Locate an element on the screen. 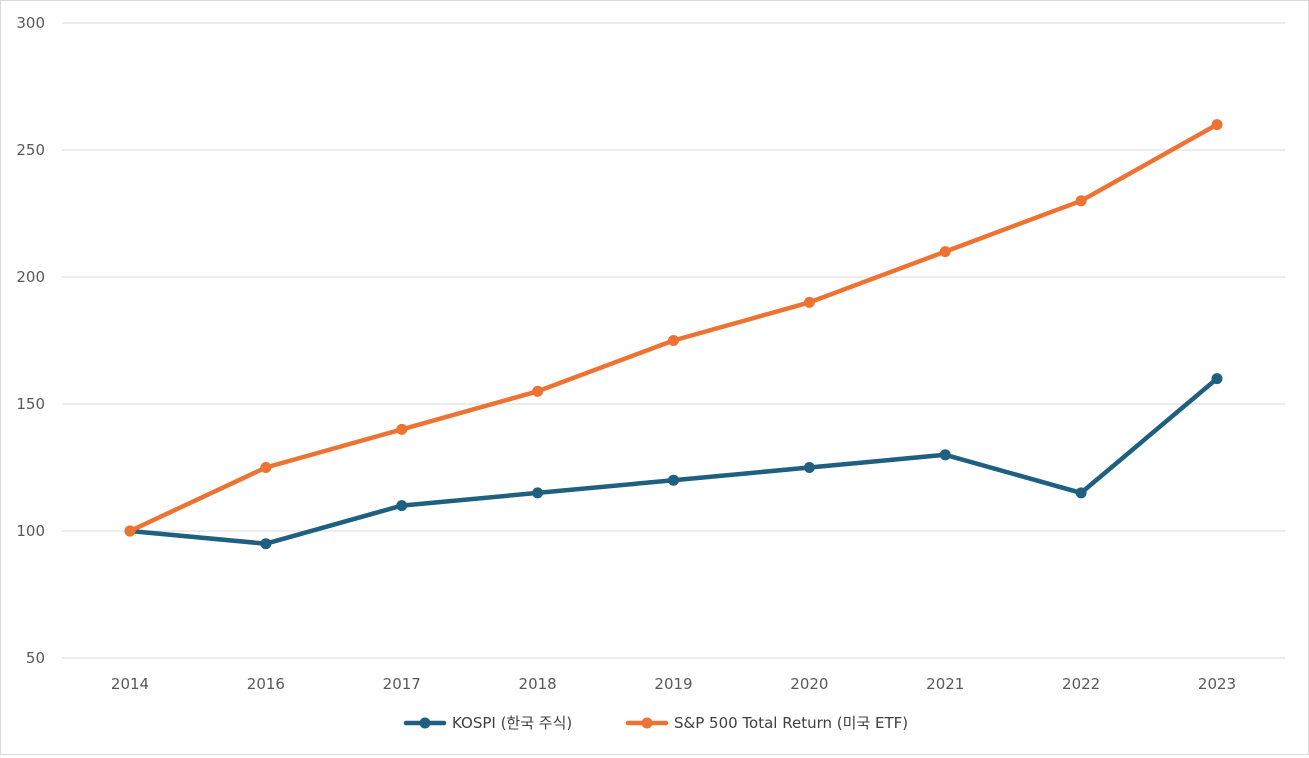  y-tick-label: 150 is located at coordinates (30, 404).